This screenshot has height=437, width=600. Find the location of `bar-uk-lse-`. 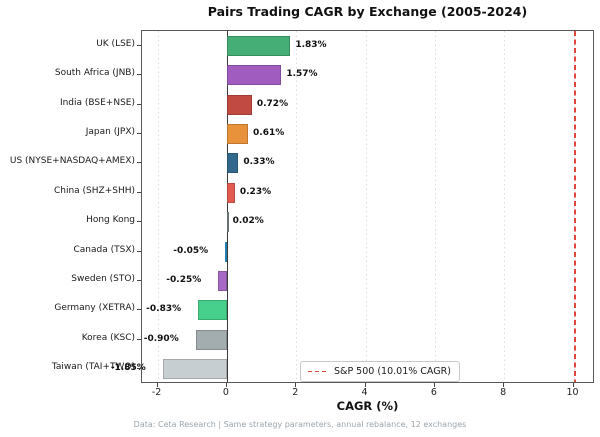

bar-uk-lse- is located at coordinates (258, 45).